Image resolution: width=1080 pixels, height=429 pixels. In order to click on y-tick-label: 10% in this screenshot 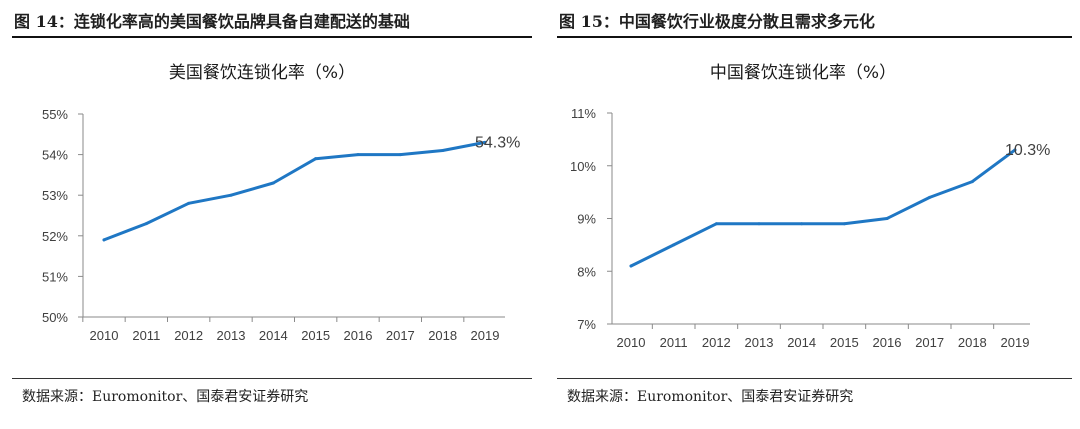, I will do `click(583, 166)`.